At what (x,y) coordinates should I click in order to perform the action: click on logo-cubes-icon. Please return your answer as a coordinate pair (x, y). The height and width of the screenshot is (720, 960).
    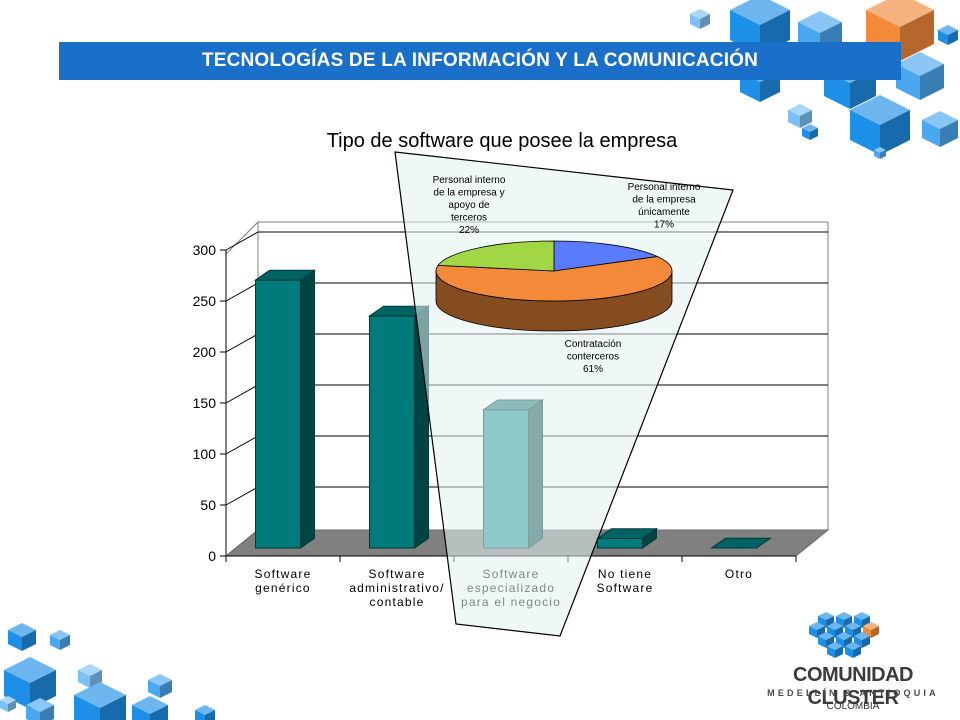
    Looking at the image, I should click on (844, 635).